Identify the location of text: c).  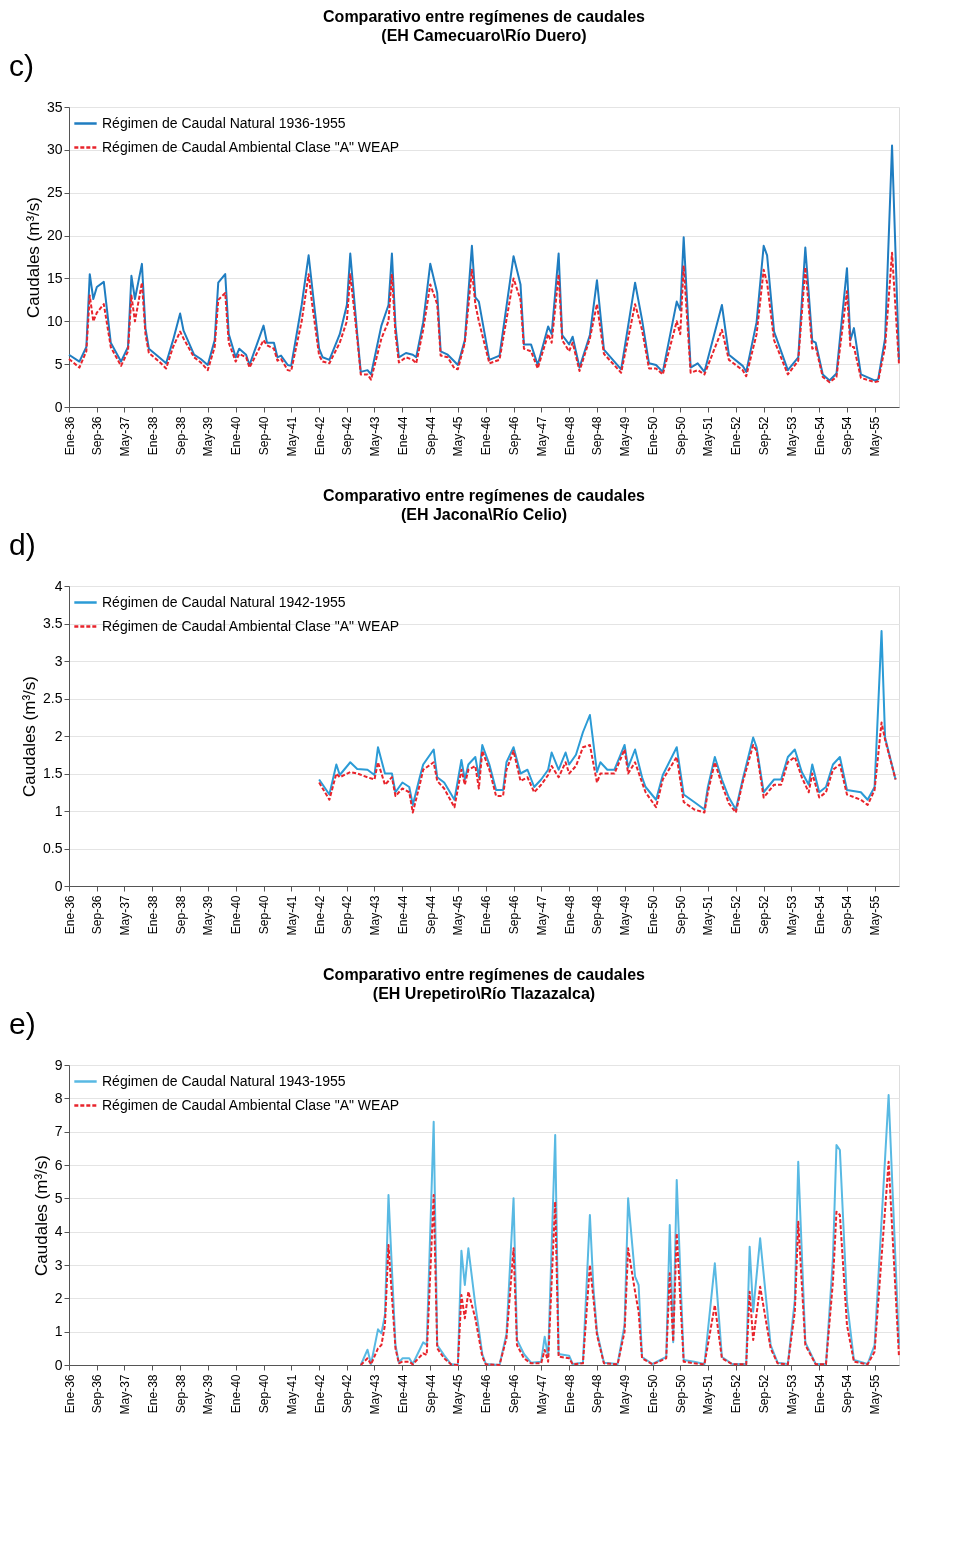
(21, 65).